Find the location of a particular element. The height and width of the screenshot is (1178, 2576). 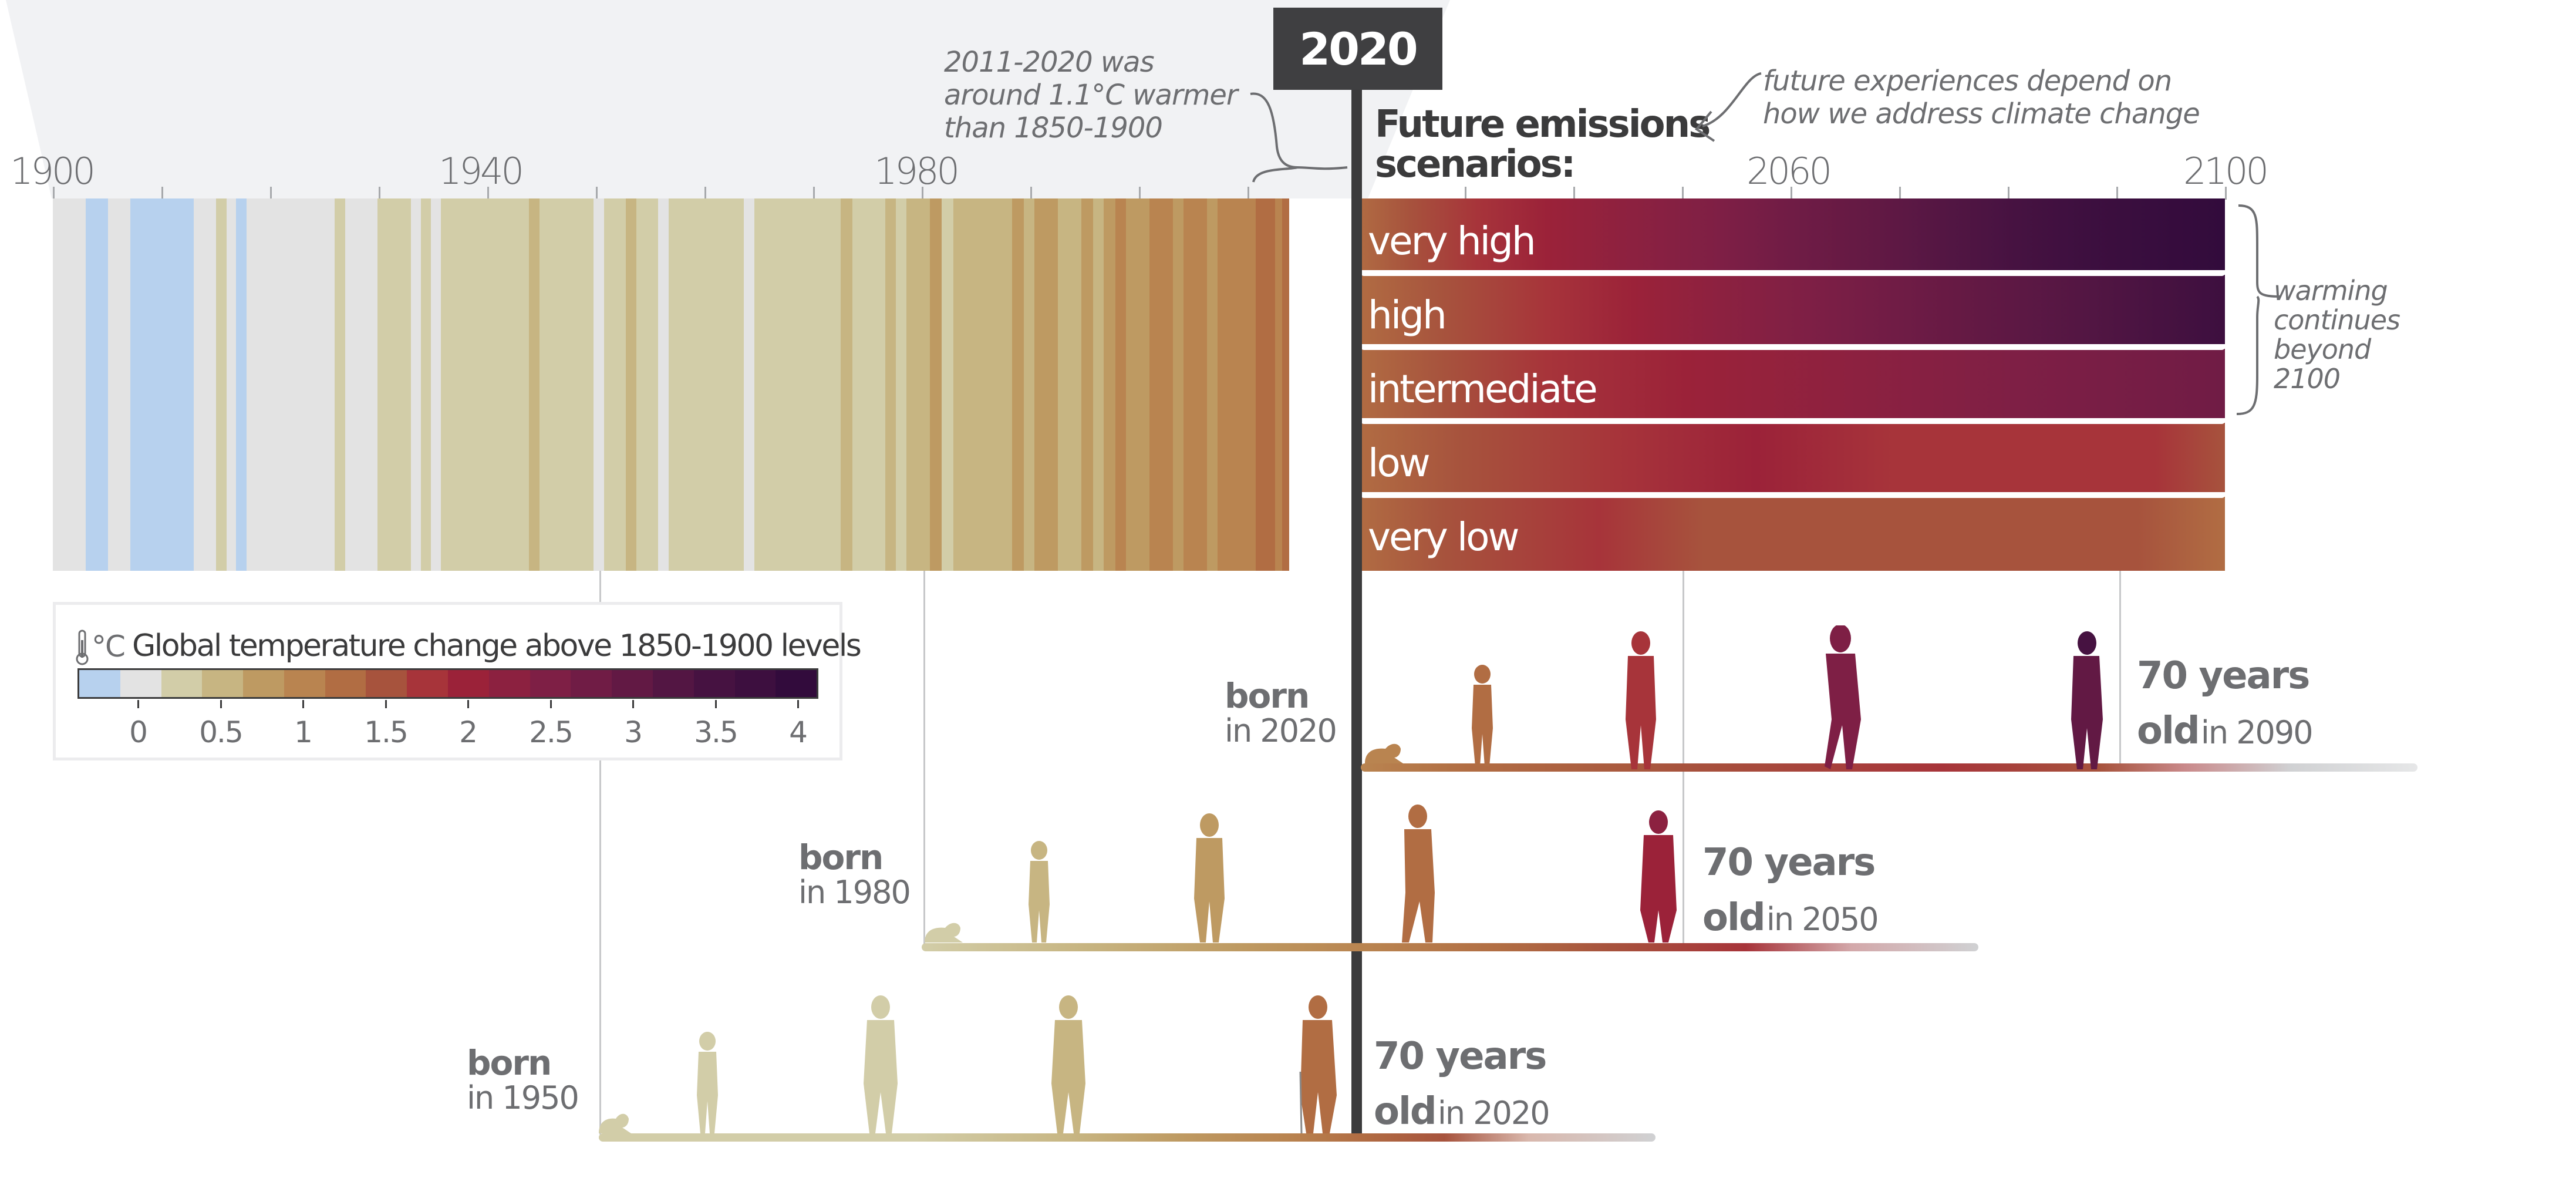

legend-tick-label: 1 is located at coordinates (303, 732).